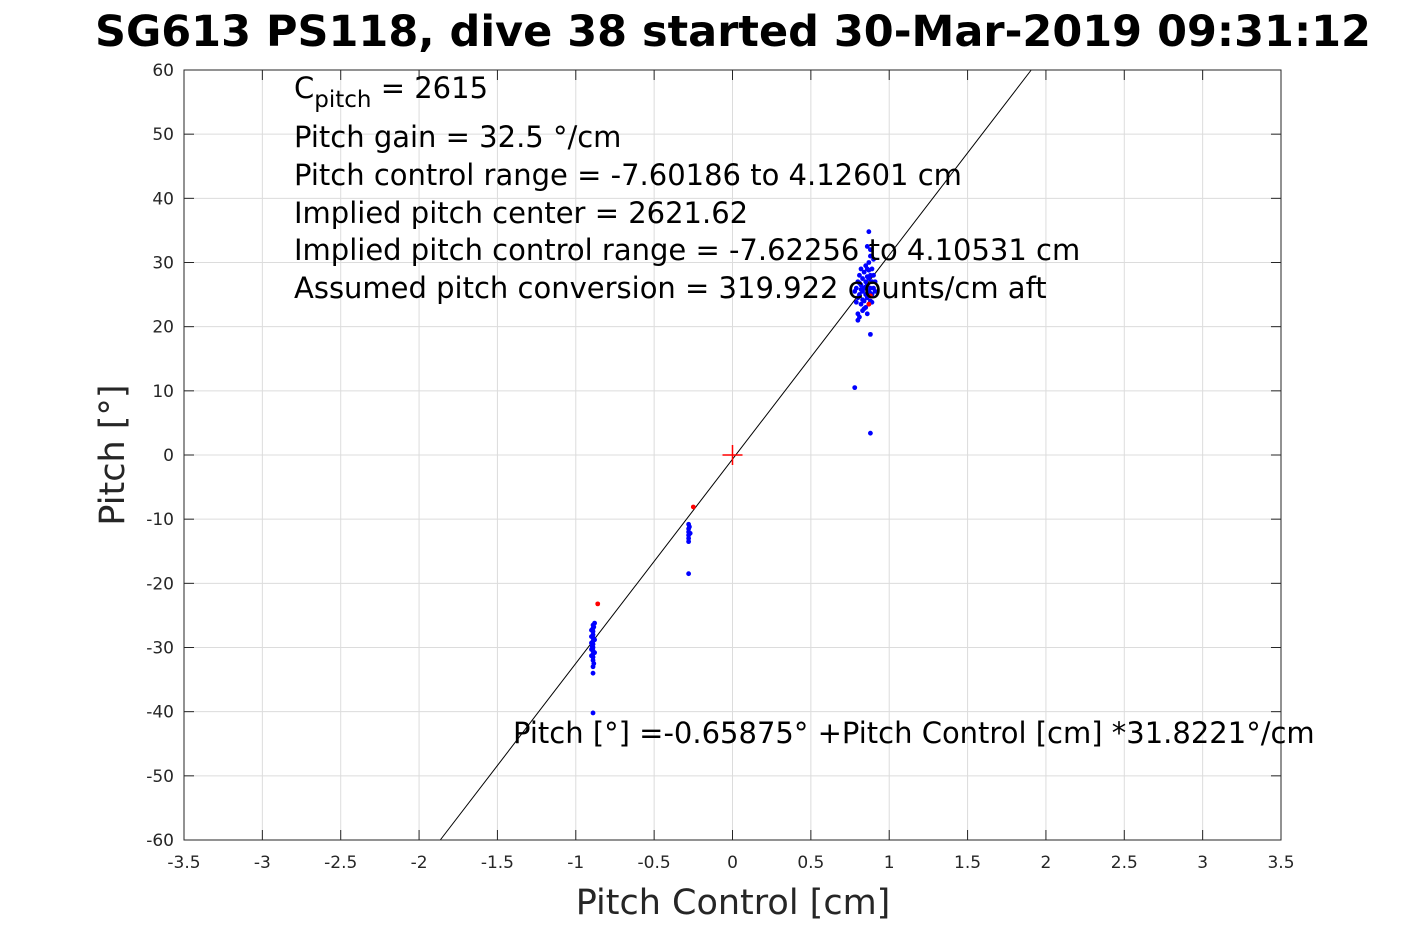 Image resolution: width=1417 pixels, height=945 pixels. I want to click on annotation-line: Implied pitch center = 2621.62, so click(521, 213).